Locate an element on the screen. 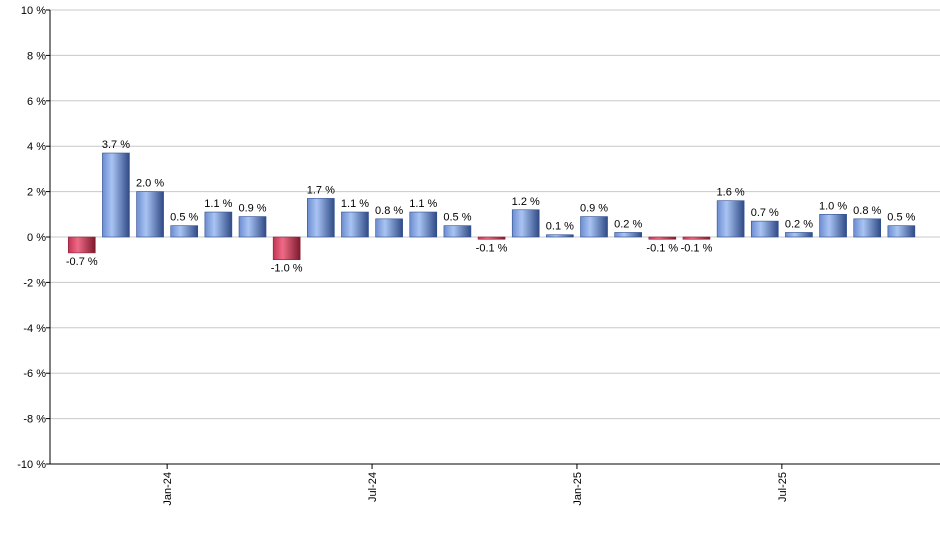 This screenshot has height=550, width=940. y-axis-tick-labels: 10 % 8 % 6 % 4 % 2 % 0 % -2 % -4 % -6 % -8 % -10 % is located at coordinates (31, 238).